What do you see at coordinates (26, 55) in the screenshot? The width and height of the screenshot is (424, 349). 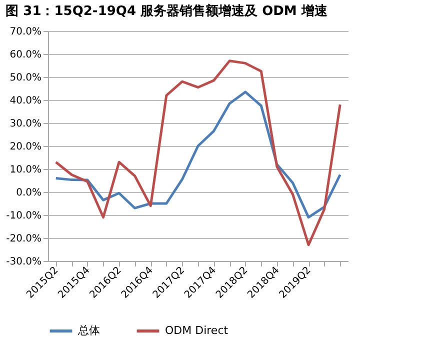 I see `y-tick-label: 60.0%` at bounding box center [26, 55].